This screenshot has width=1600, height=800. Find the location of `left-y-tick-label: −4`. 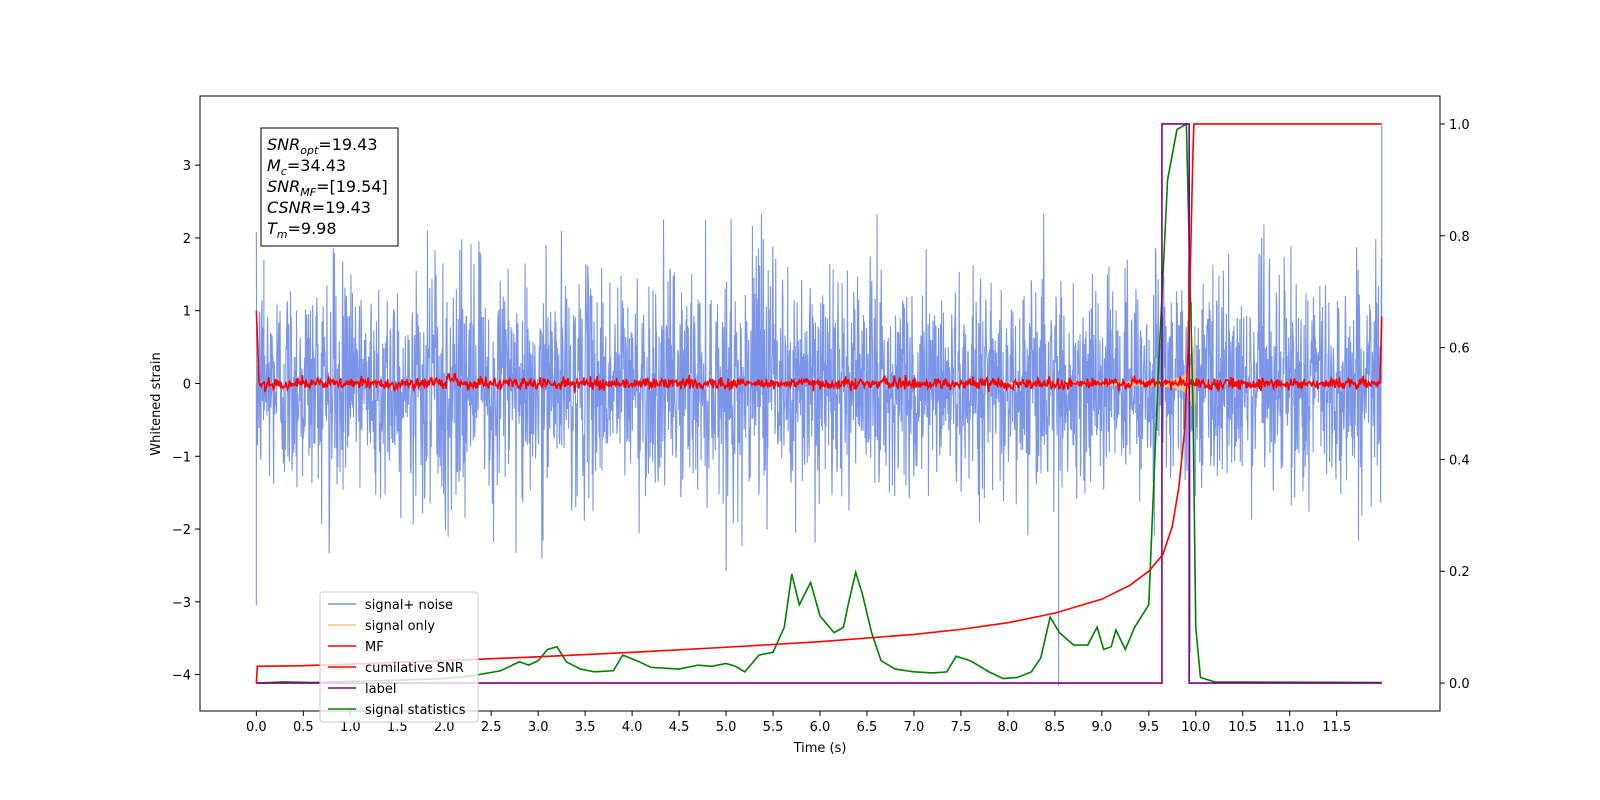

left-y-tick-label: −4 is located at coordinates (181, 676).